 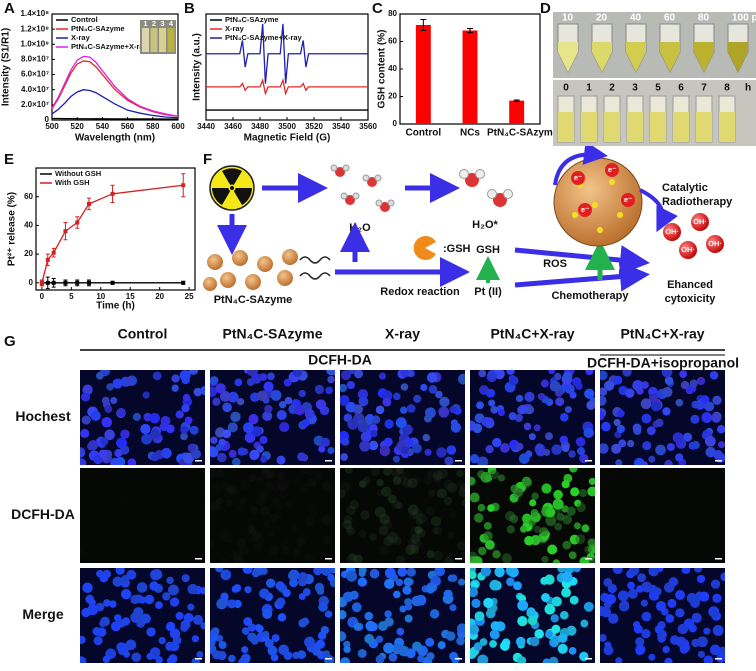 What do you see at coordinates (748, 88) in the screenshot?
I see `time-unit: h` at bounding box center [748, 88].